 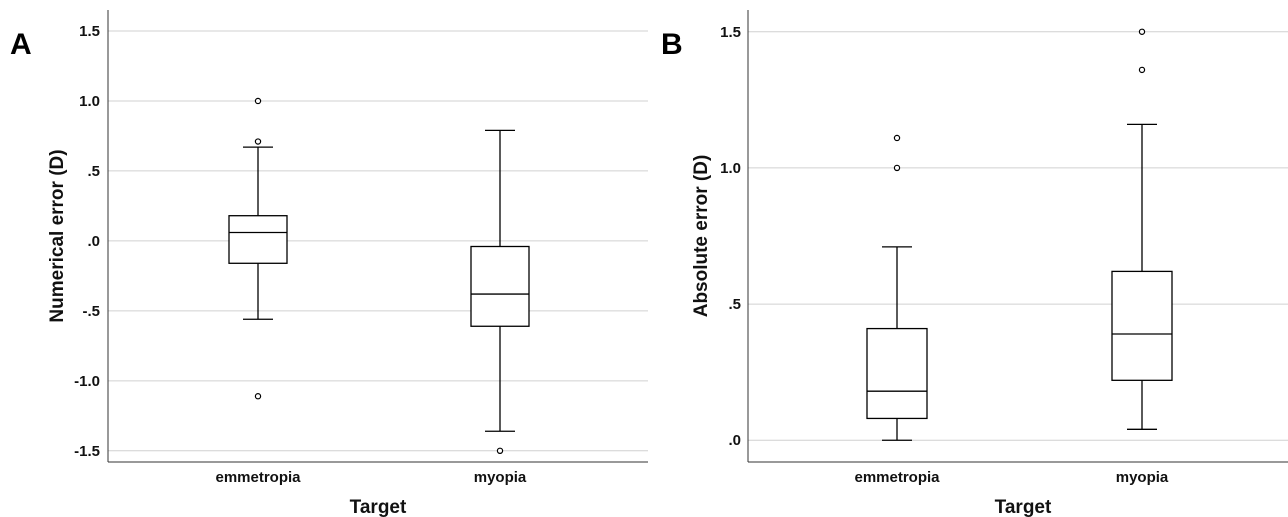 I want to click on panel-b-box-emmetropia, so click(x=897, y=287).